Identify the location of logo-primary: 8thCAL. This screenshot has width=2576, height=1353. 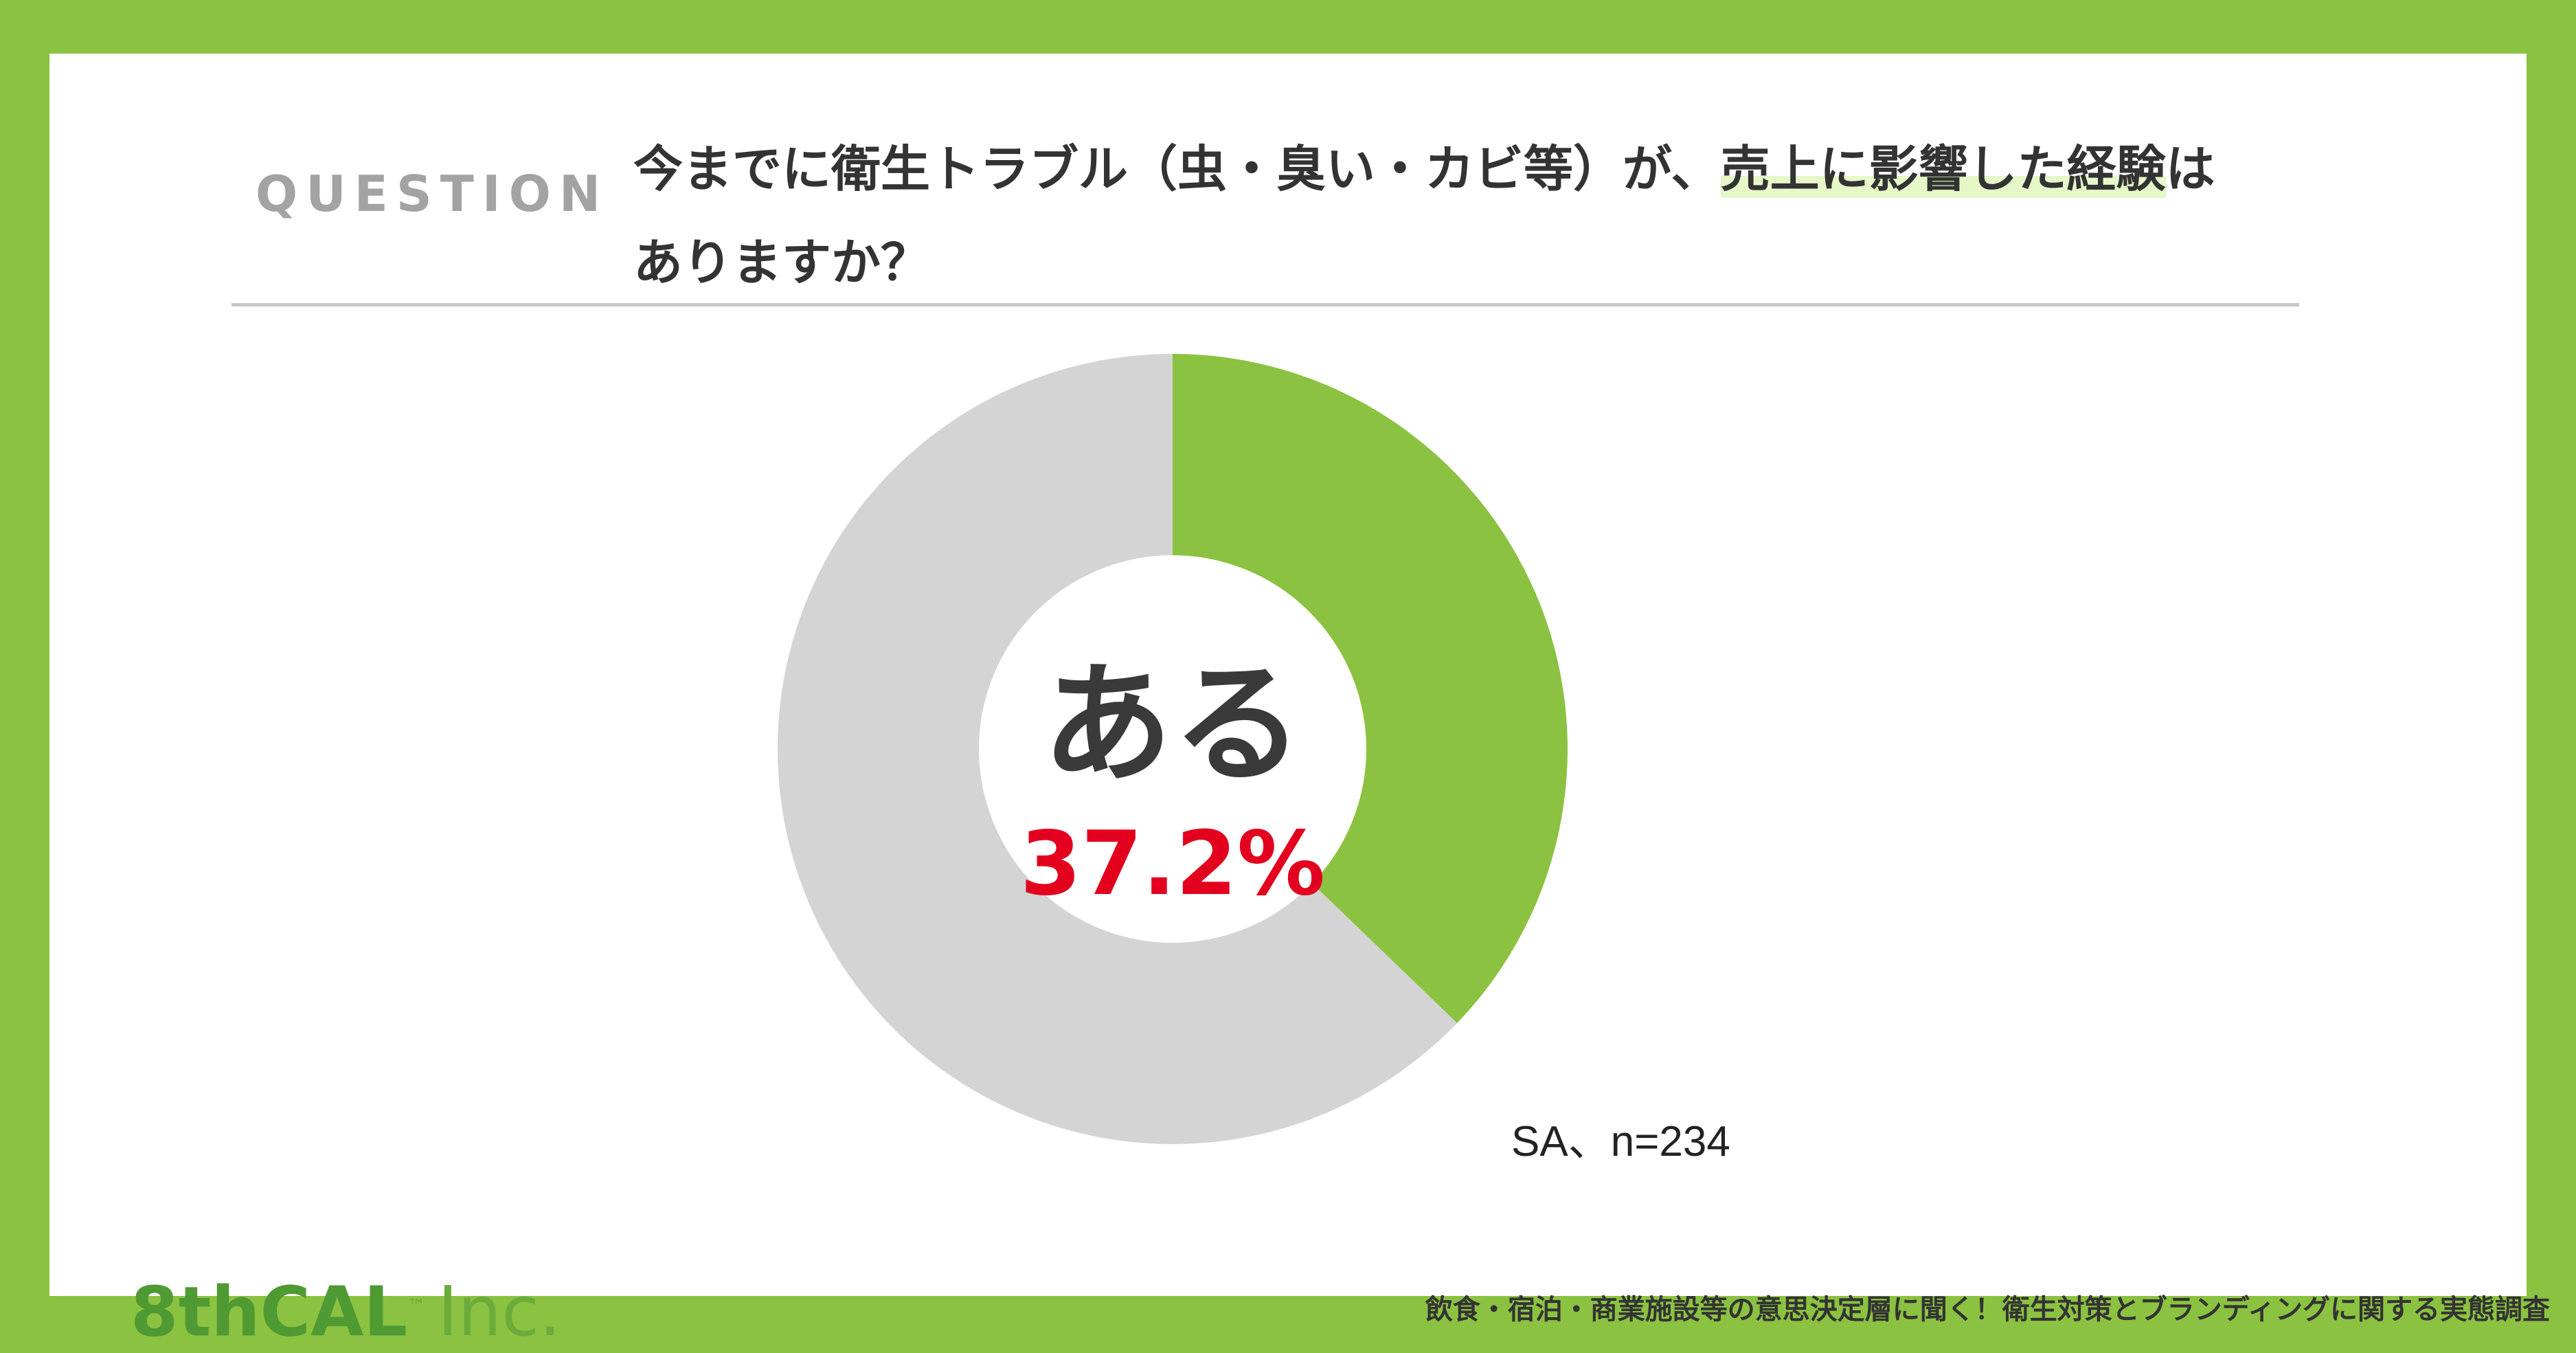
(269, 1311).